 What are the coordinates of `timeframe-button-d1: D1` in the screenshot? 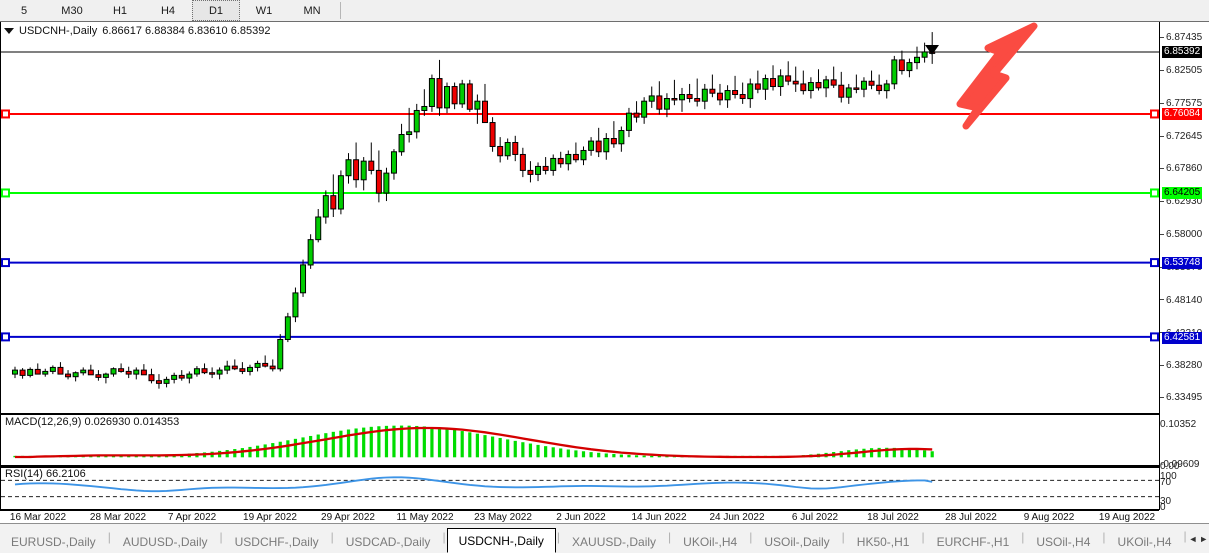 It's located at (216, 10).